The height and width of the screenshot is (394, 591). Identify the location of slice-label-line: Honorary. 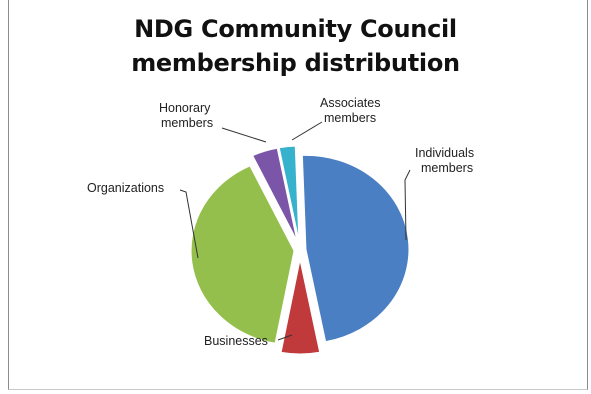
(185, 108).